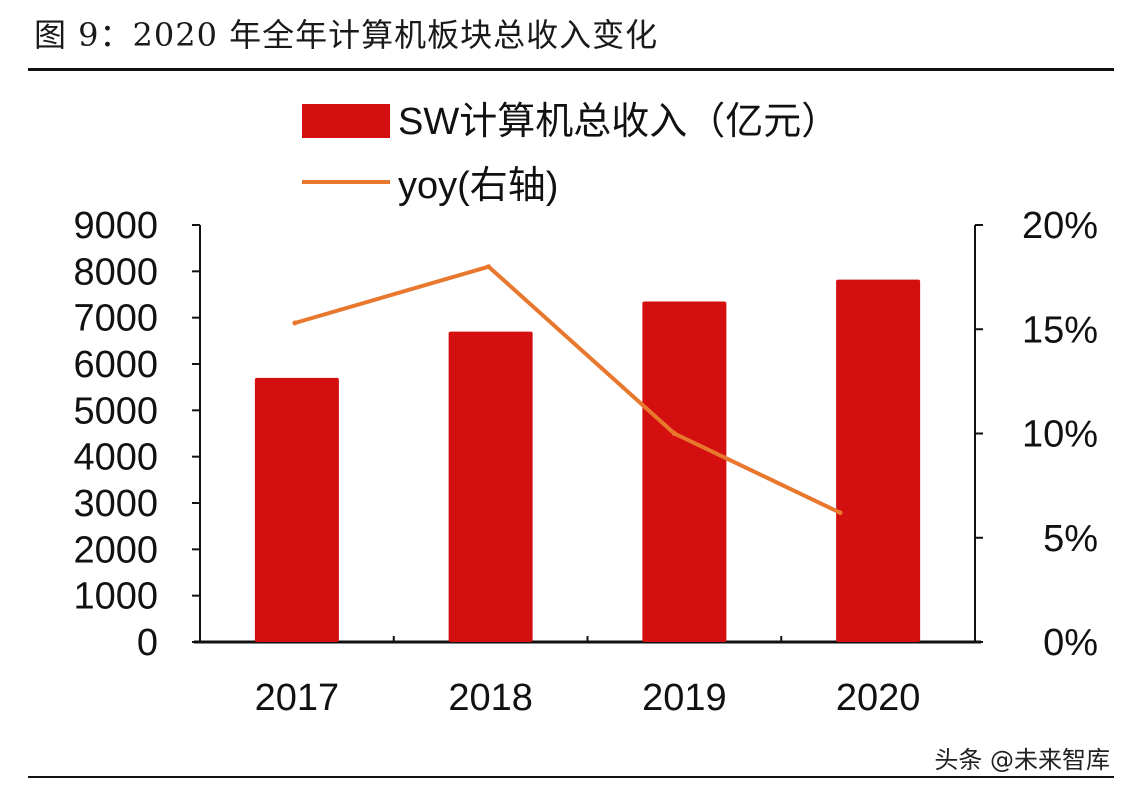 The image size is (1136, 792). What do you see at coordinates (346, 35) in the screenshot?
I see `page-title: 图 9：2020 年全年计算机板块总收入变化` at bounding box center [346, 35].